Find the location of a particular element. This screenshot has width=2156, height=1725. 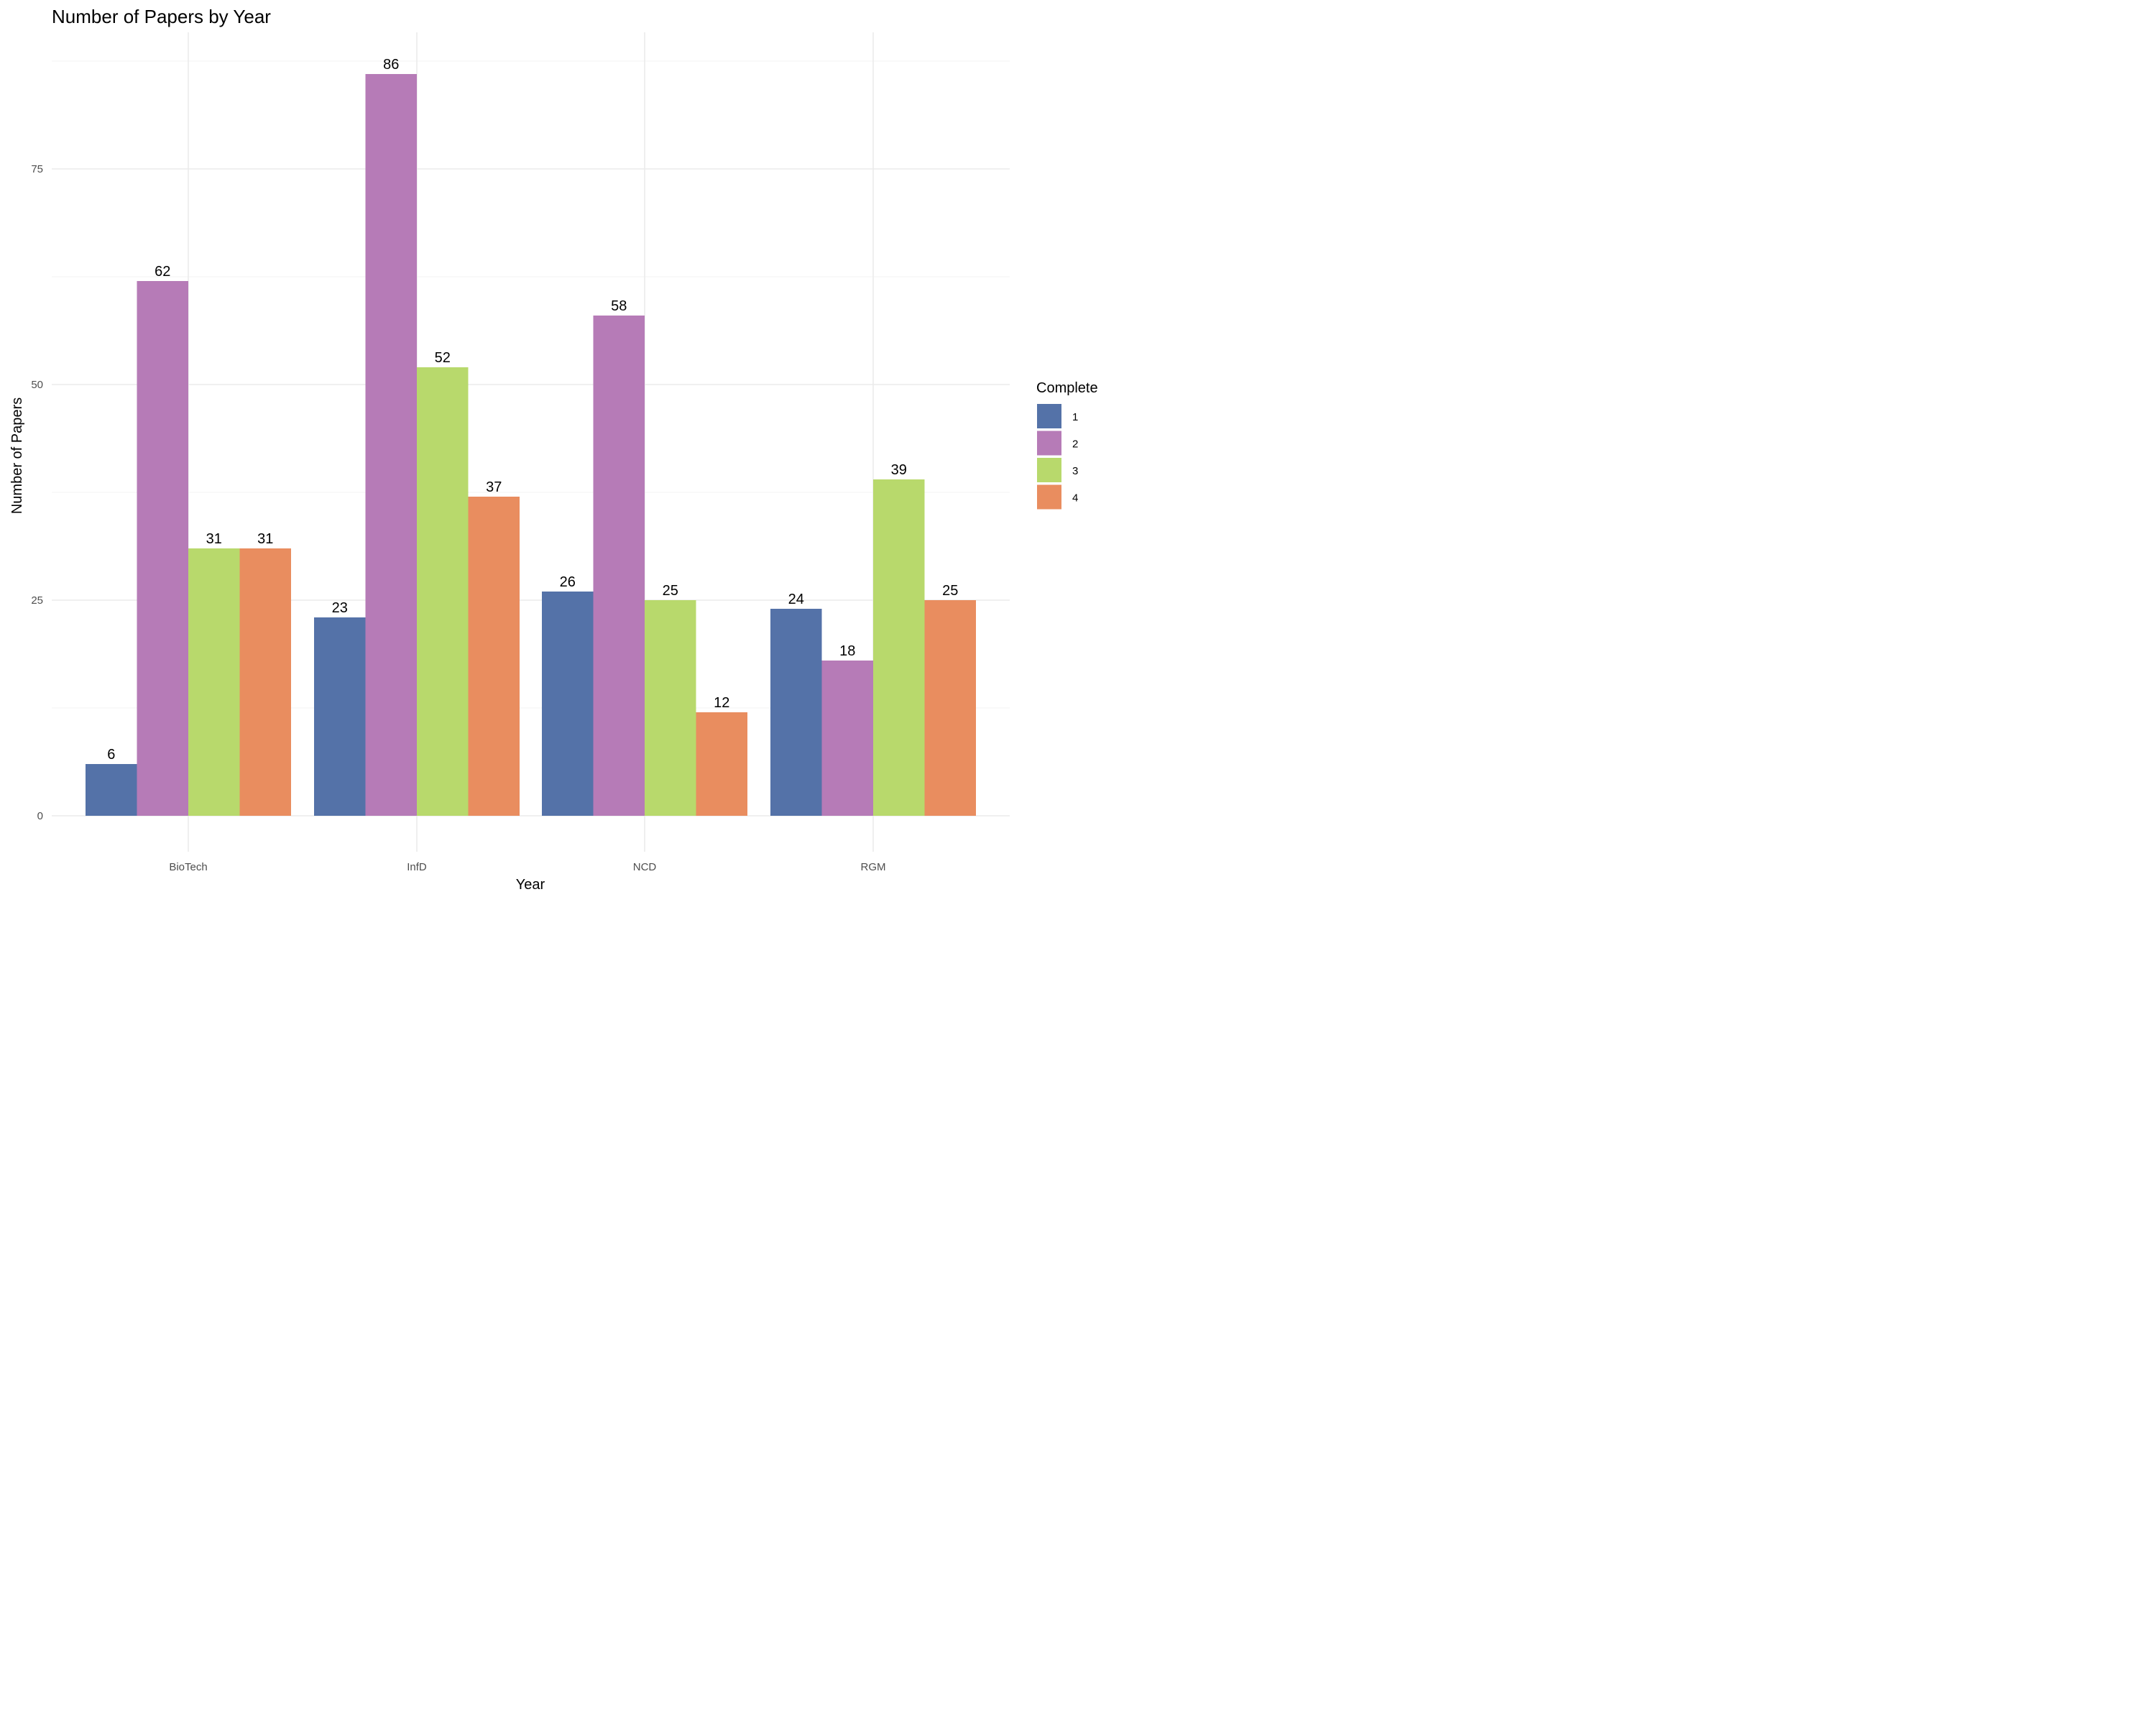

legend-label: 1 is located at coordinates (1075, 417).